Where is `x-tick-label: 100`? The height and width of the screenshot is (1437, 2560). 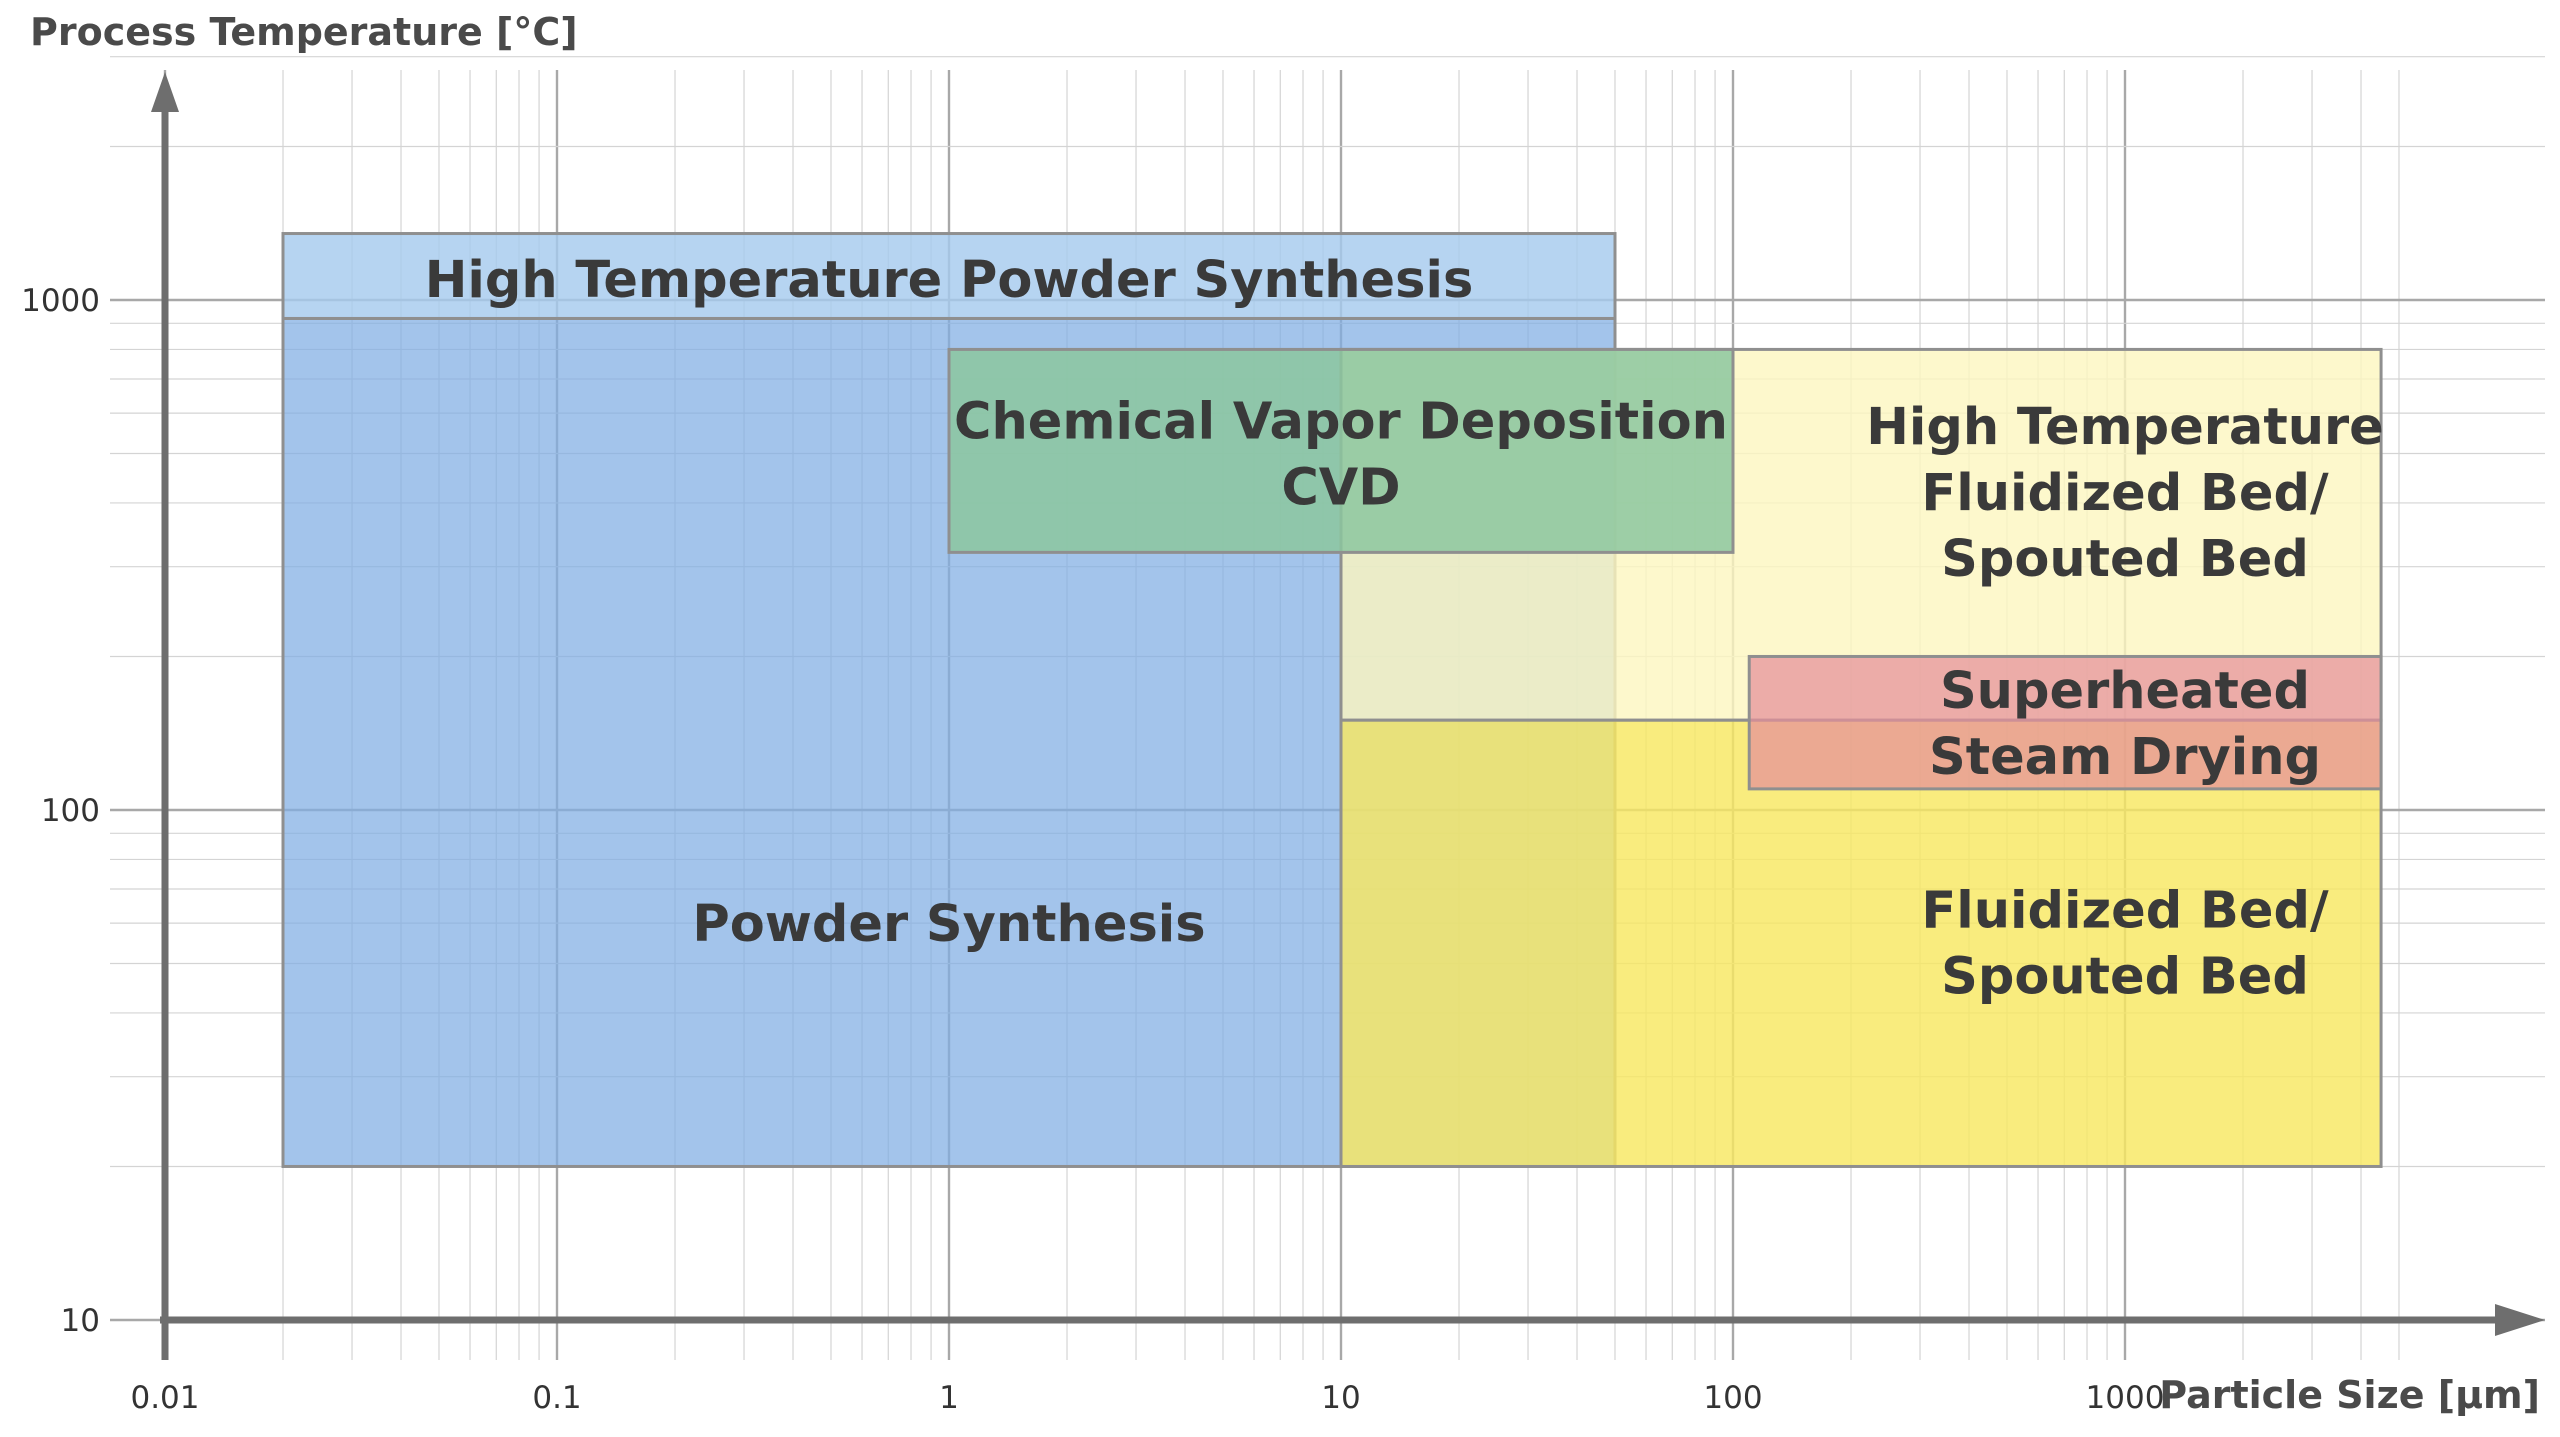 x-tick-label: 100 is located at coordinates (1732, 1398).